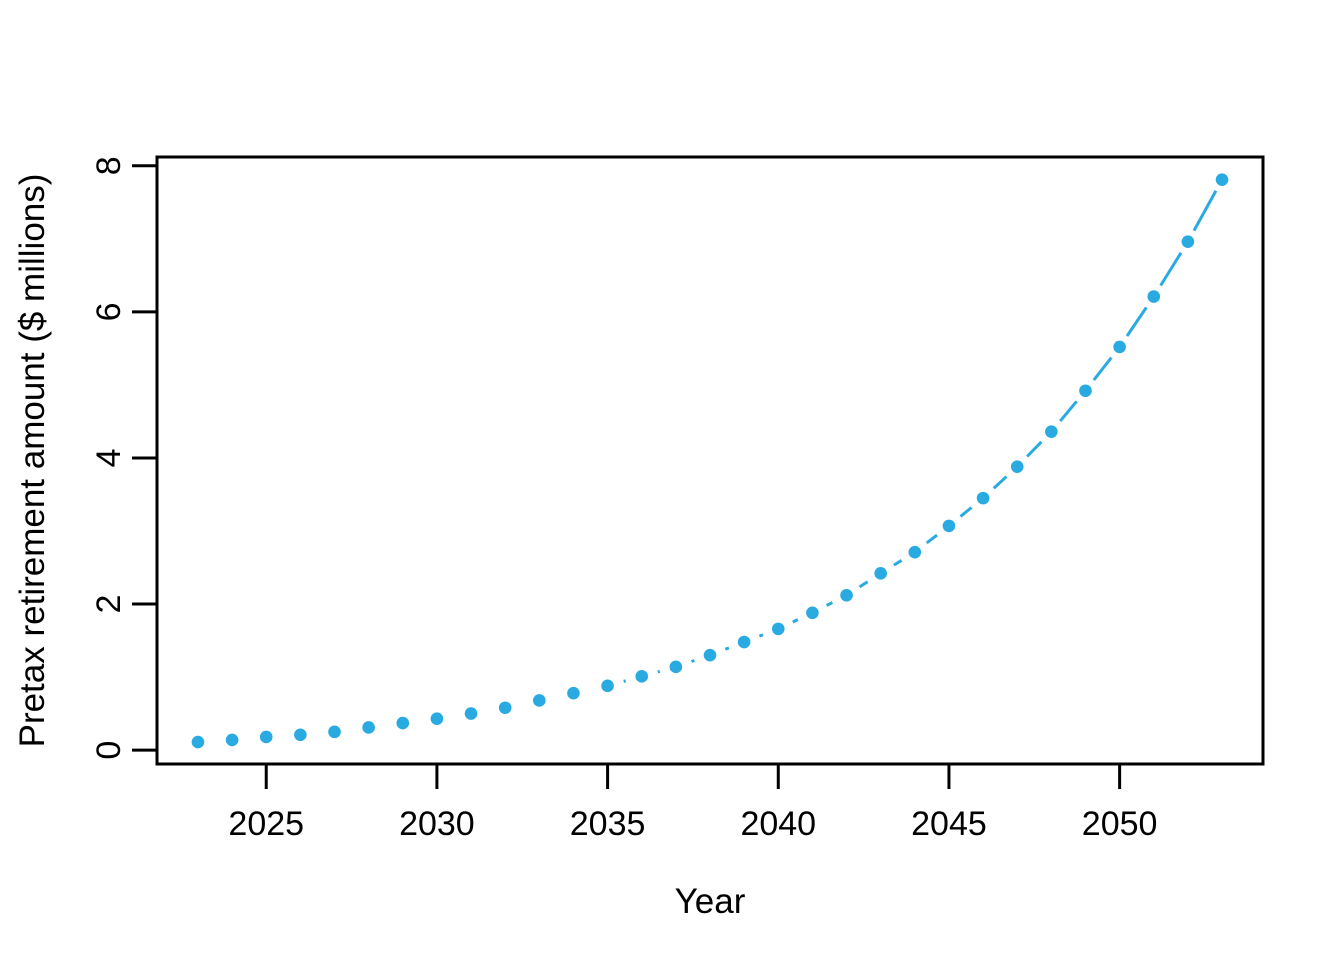  I want to click on x-axis-title: Year, so click(710, 901).